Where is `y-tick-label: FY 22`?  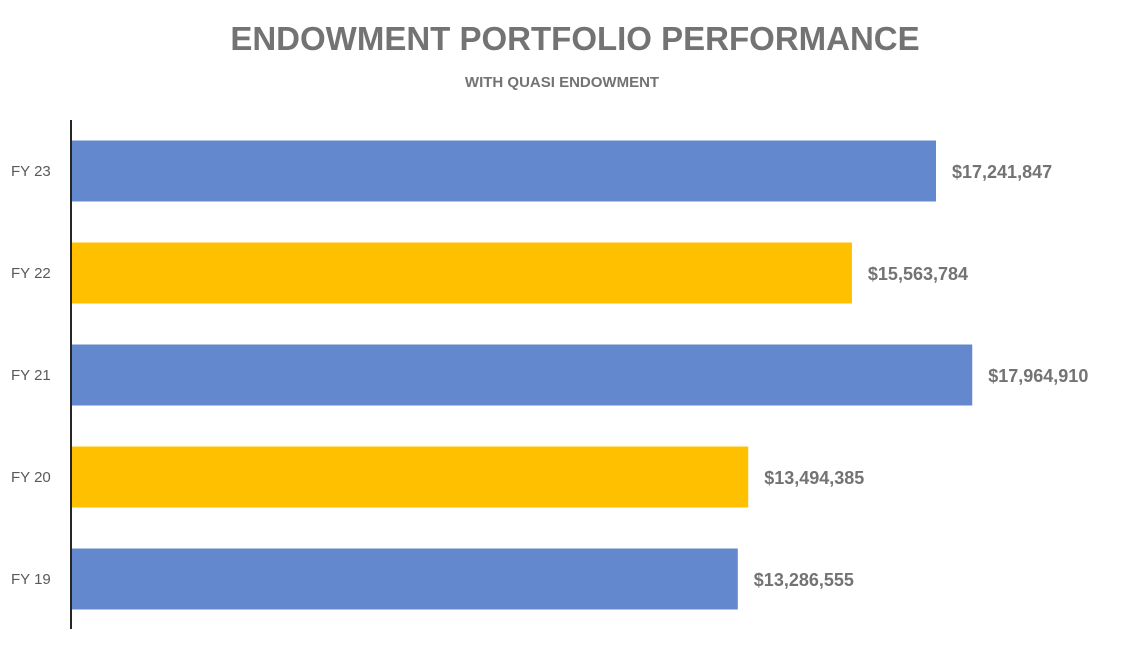
y-tick-label: FY 22 is located at coordinates (31, 273).